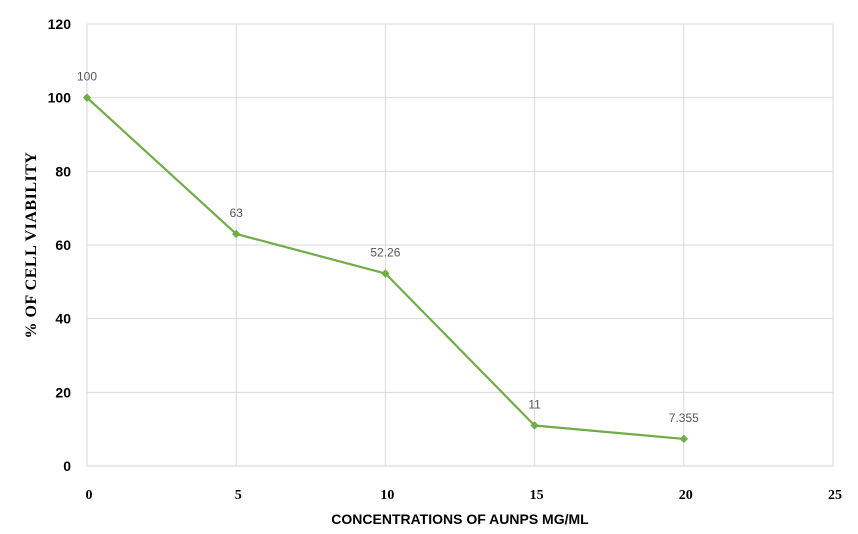 The height and width of the screenshot is (534, 858). What do you see at coordinates (238, 495) in the screenshot?
I see `x-tick-label: 5` at bounding box center [238, 495].